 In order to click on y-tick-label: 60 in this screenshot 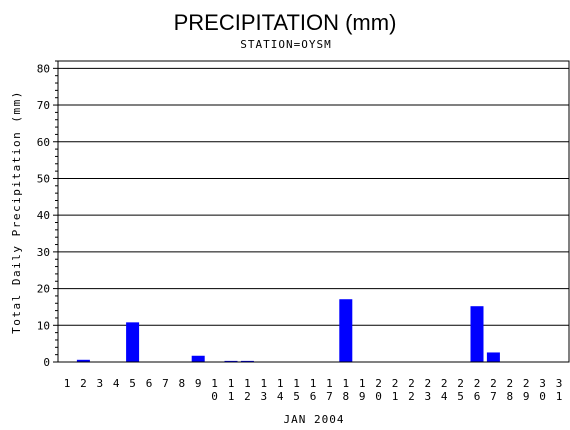, I will do `click(43, 142)`.